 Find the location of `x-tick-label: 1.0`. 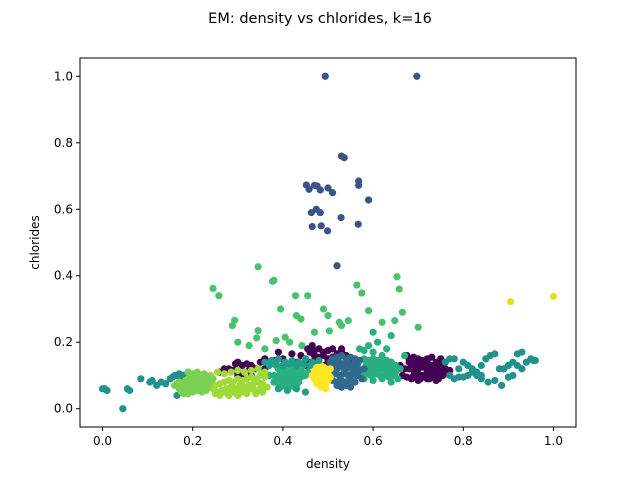

x-tick-label: 1.0 is located at coordinates (553, 441).